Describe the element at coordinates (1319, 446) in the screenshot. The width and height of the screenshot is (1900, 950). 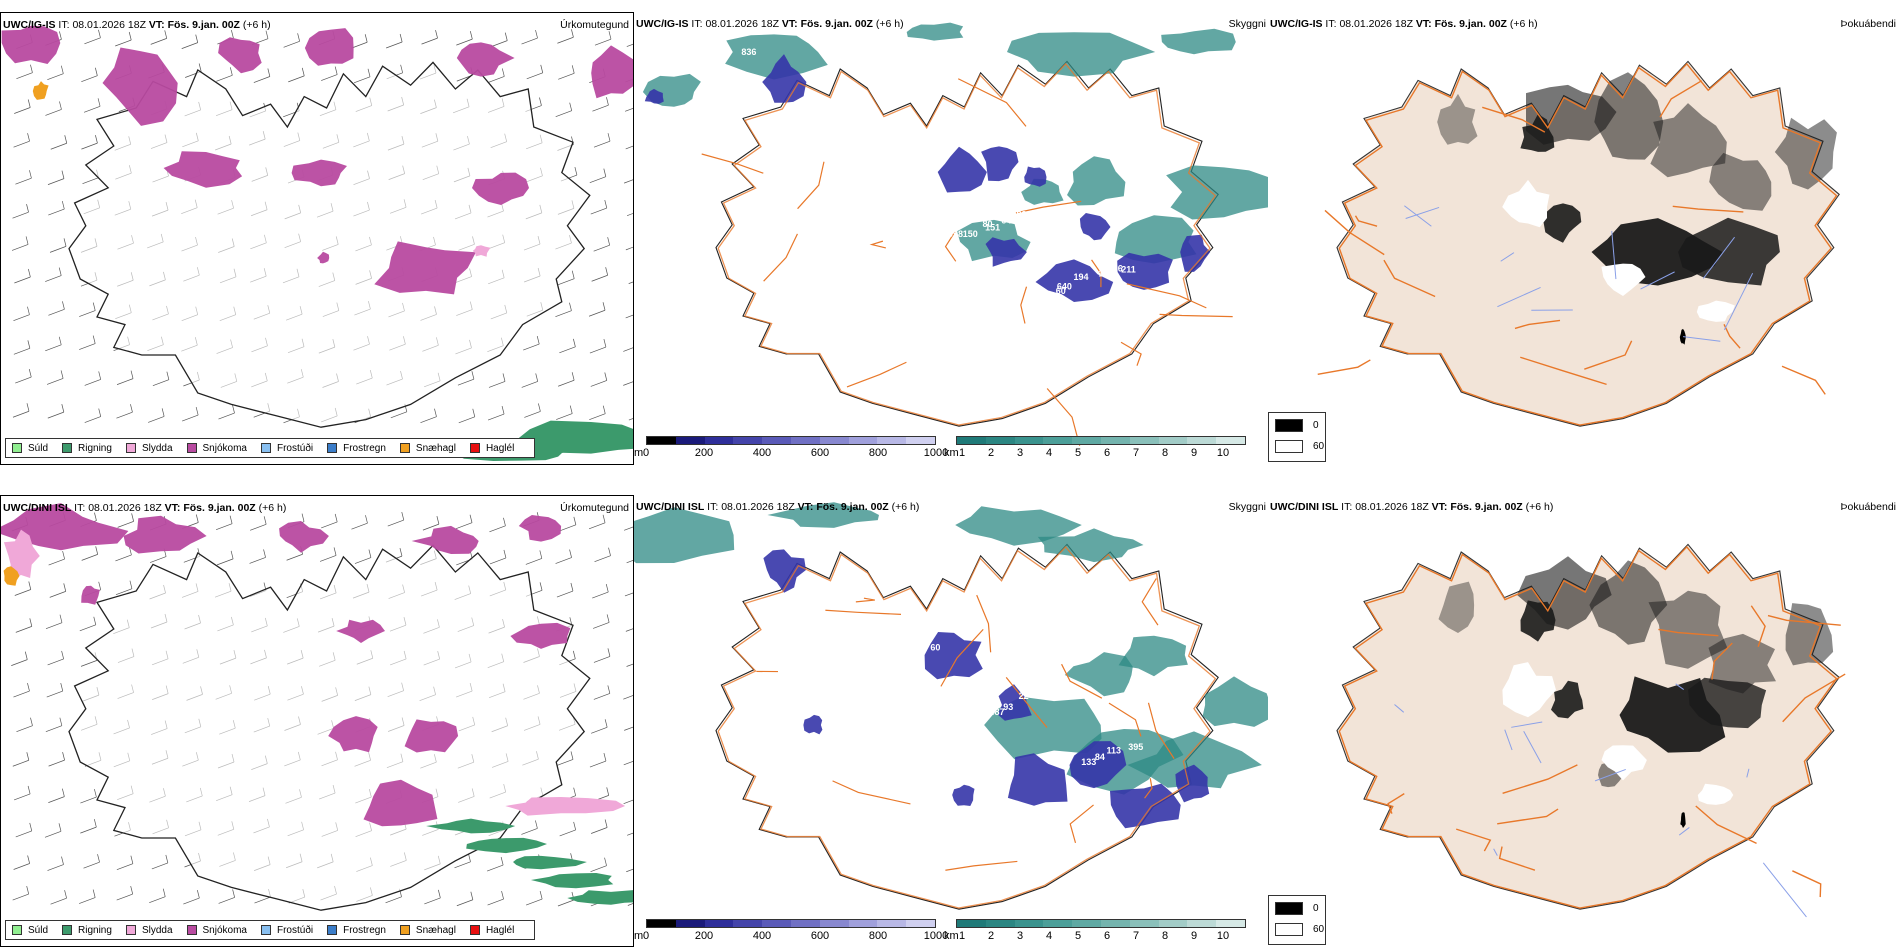
I see `fog-legend-label: 60` at that location.